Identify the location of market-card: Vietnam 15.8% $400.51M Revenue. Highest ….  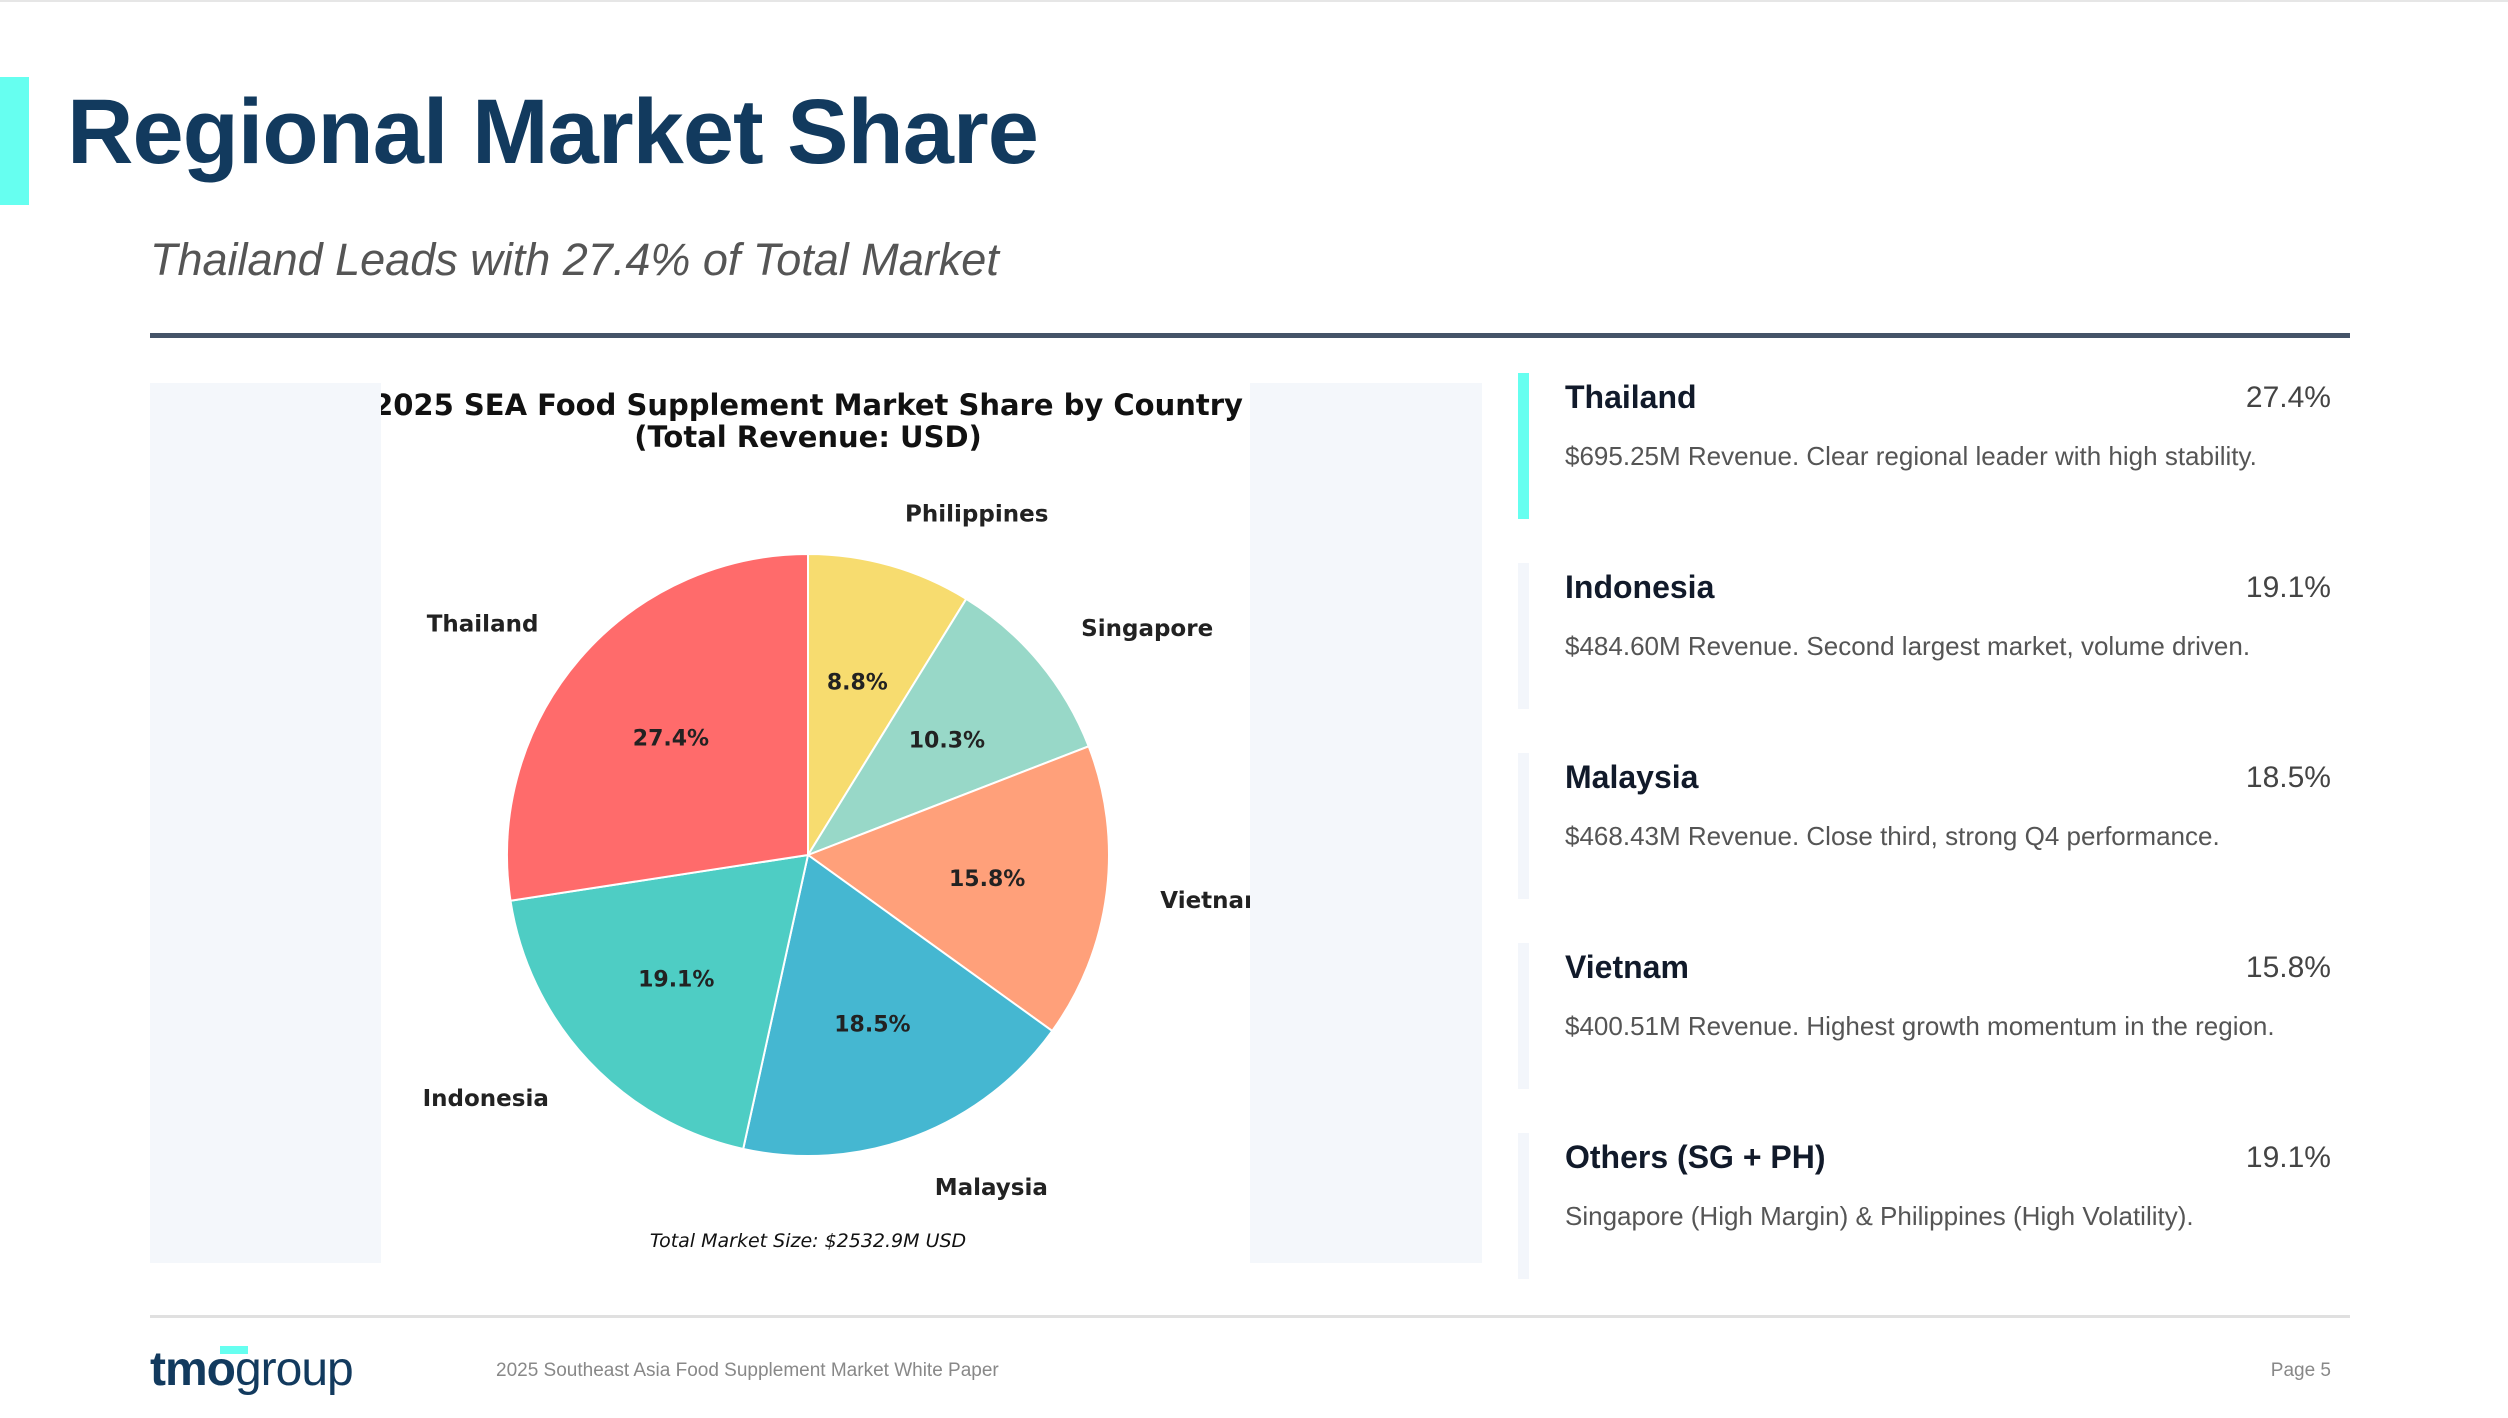
(1934, 1016).